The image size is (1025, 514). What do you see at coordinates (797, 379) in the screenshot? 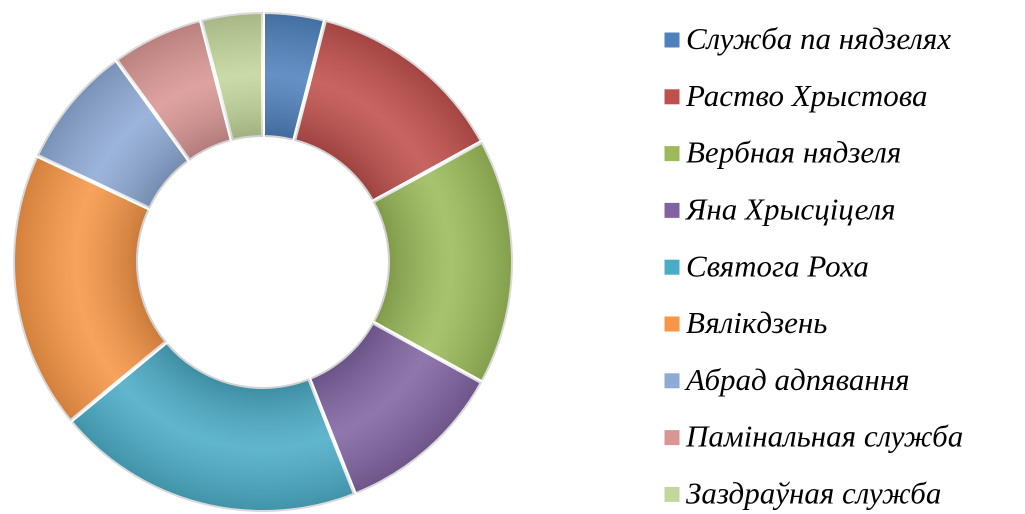
I see `legend-label: Абрад адпявання` at bounding box center [797, 379].